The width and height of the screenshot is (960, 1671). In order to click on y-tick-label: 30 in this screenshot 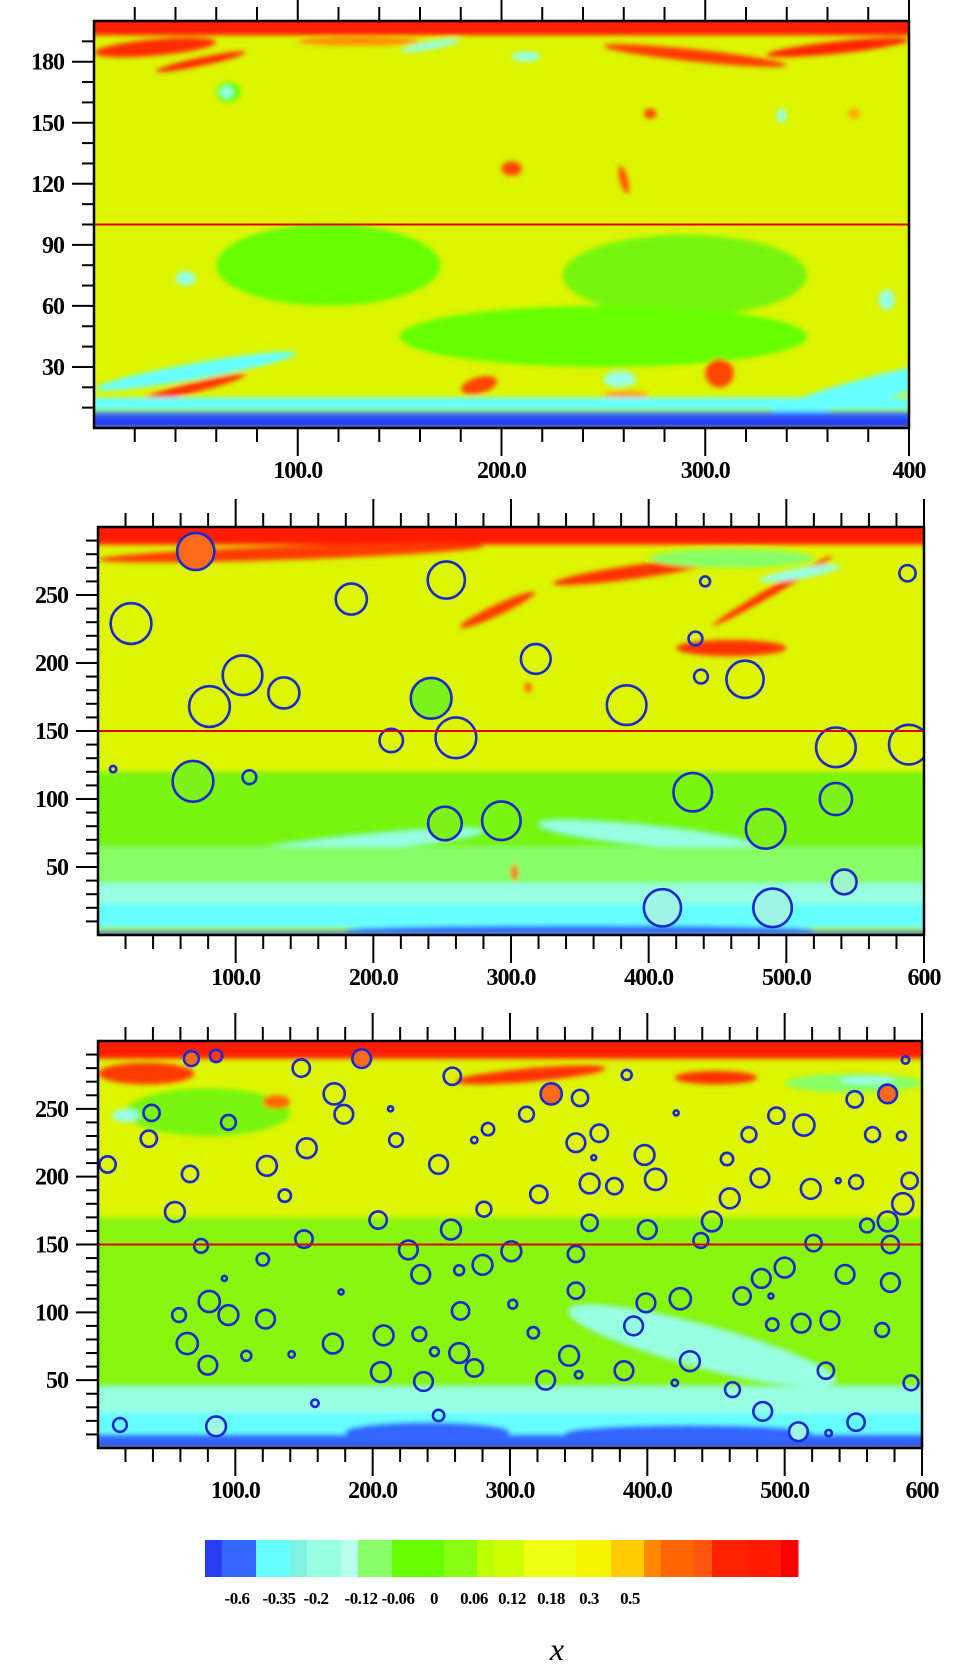, I will do `click(53, 368)`.